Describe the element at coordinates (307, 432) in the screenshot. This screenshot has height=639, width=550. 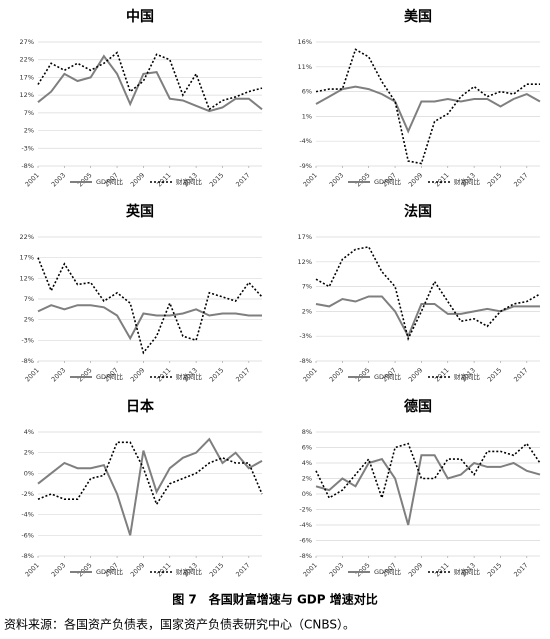
I see `y-tick-label: 8%` at that location.